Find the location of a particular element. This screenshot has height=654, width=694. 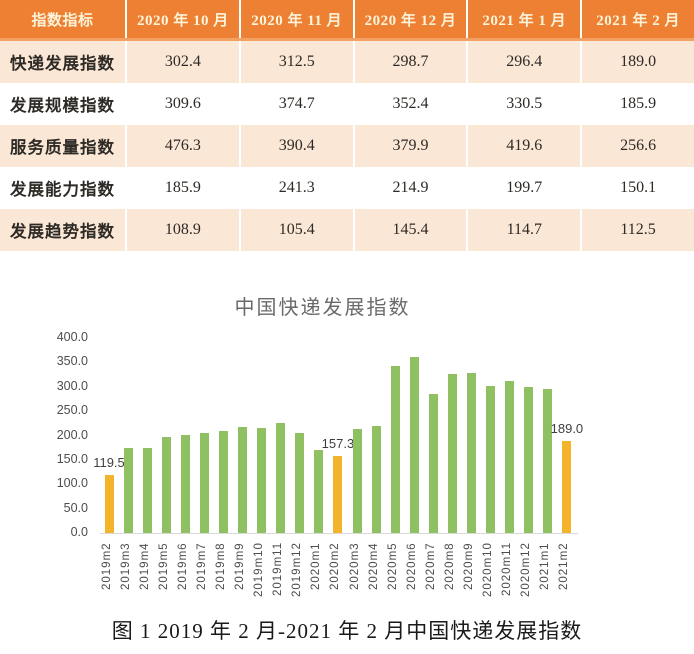

table-row: 发展能力指数 185.9 241.3 214.9 199.7 150.1 is located at coordinates (347, 188).